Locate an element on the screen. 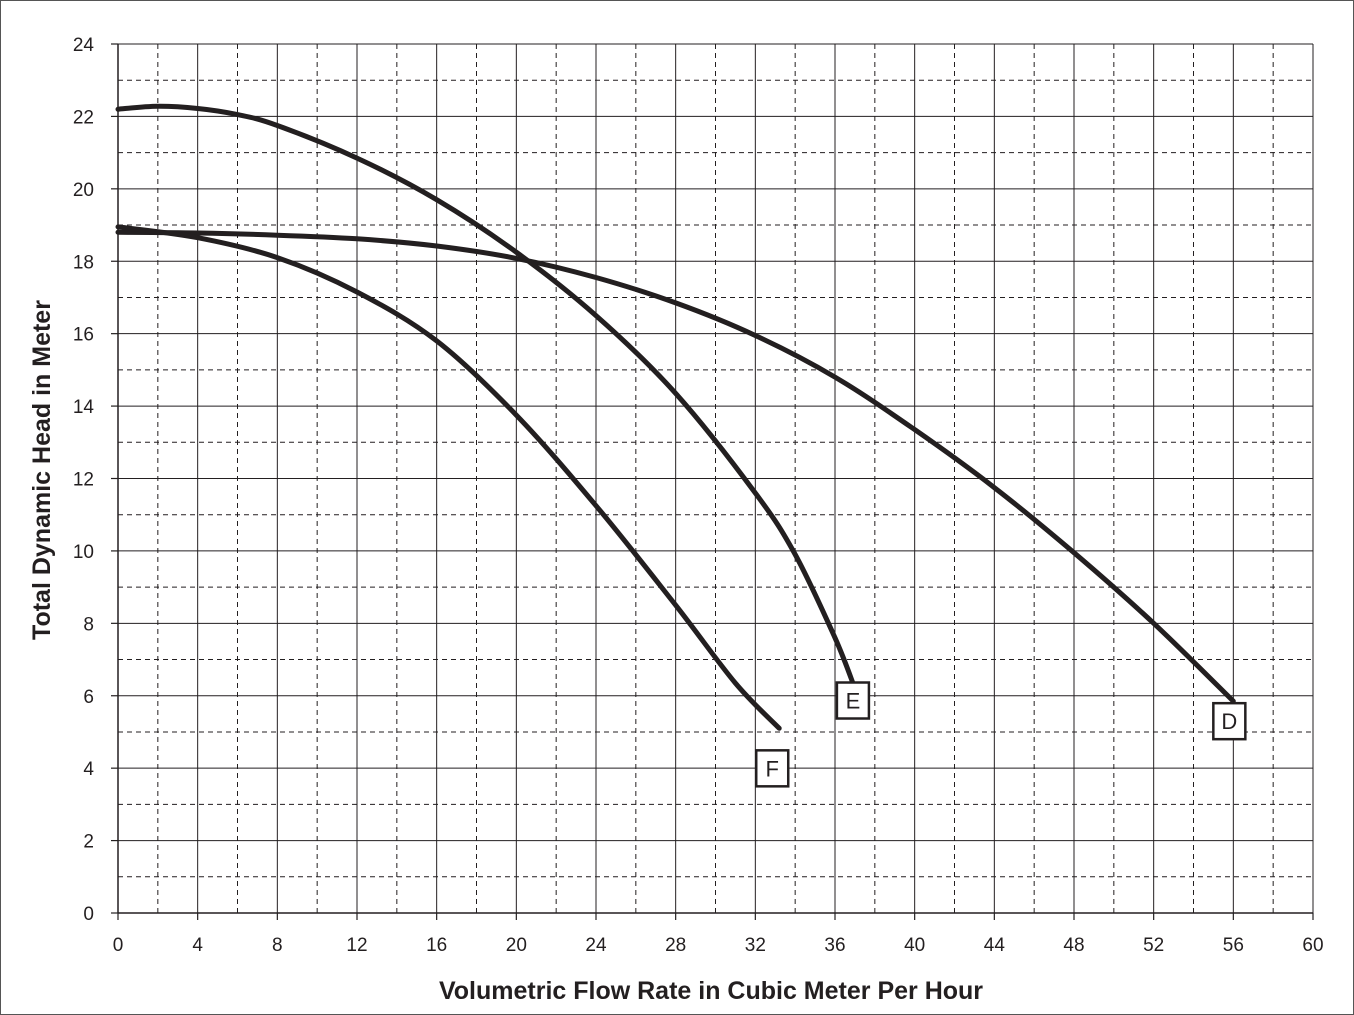  x-tick-label: 48 is located at coordinates (1073, 945).